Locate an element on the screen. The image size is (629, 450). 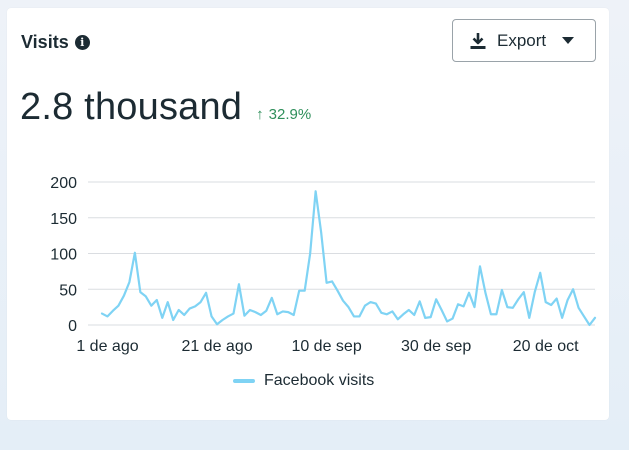
info-icon: i is located at coordinates (82, 42).